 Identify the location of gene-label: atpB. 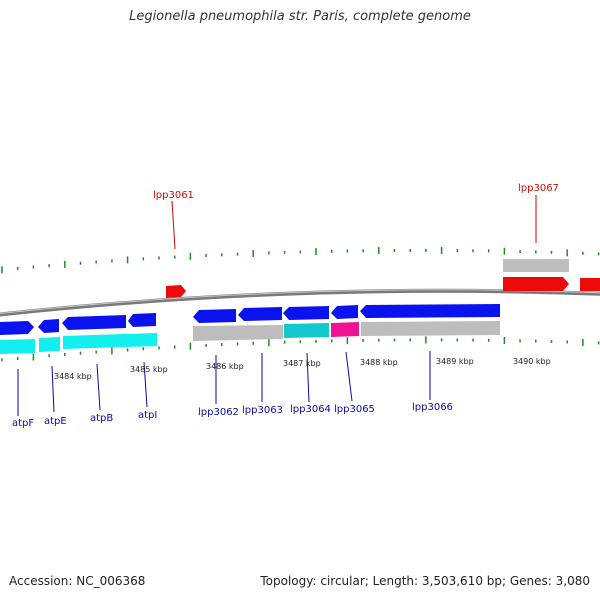
(101, 418).